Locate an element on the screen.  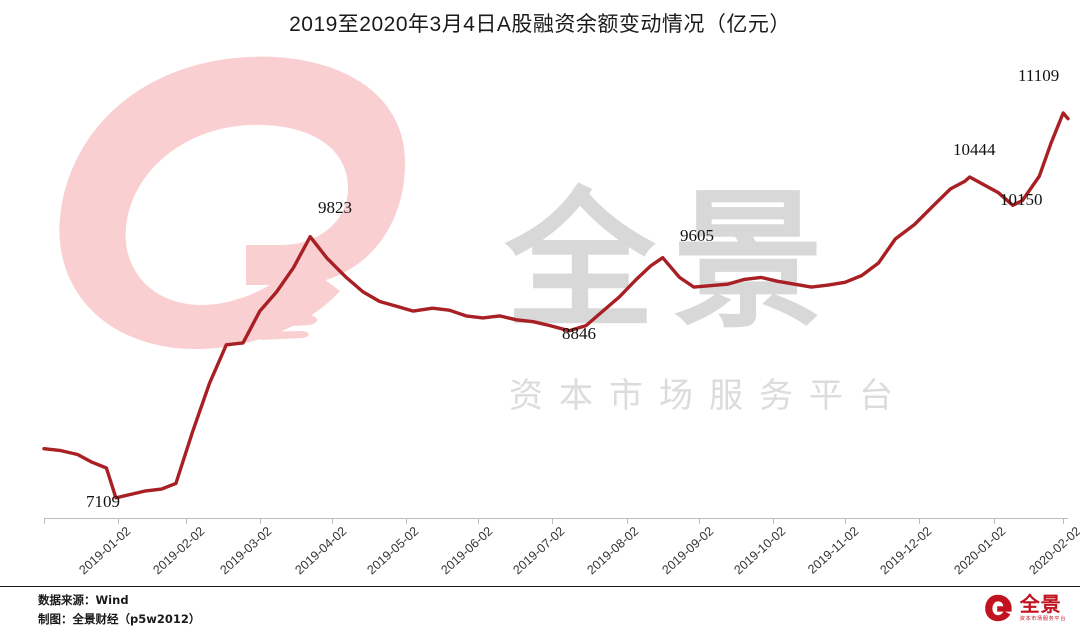
data-label-trough-feb: 10150 is located at coordinates (1021, 199).